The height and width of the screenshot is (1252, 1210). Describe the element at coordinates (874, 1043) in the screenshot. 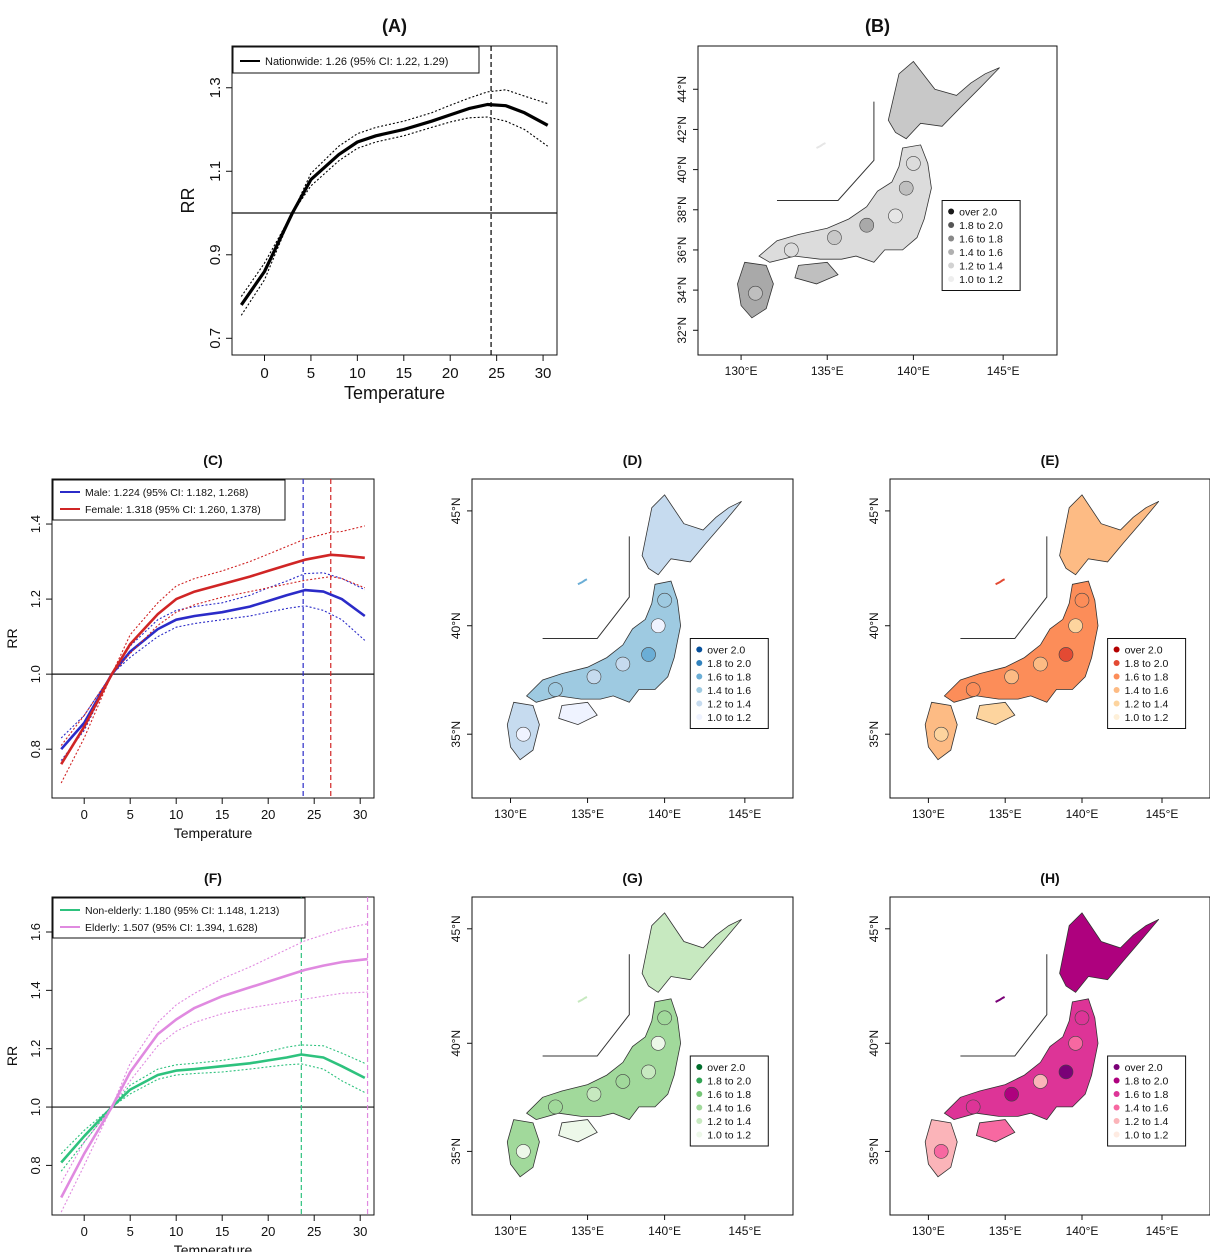

I see `map-h-y-tick-label: 40°N` at that location.